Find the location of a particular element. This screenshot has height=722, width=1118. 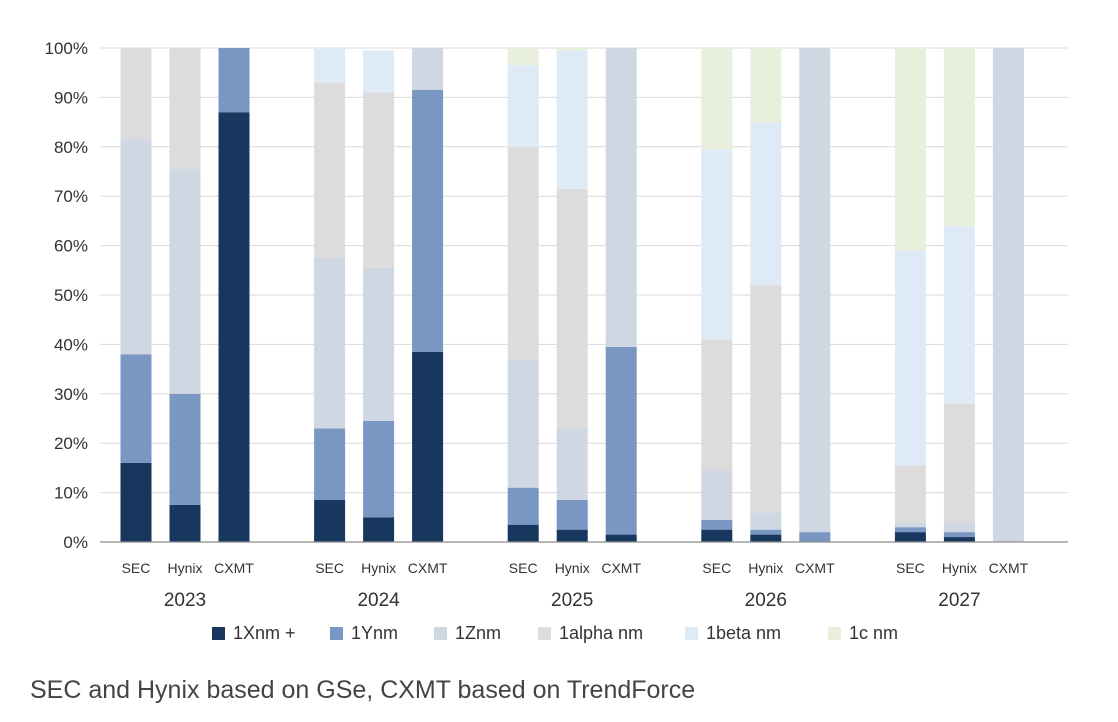

y-tick-label: 50% is located at coordinates (71, 295).